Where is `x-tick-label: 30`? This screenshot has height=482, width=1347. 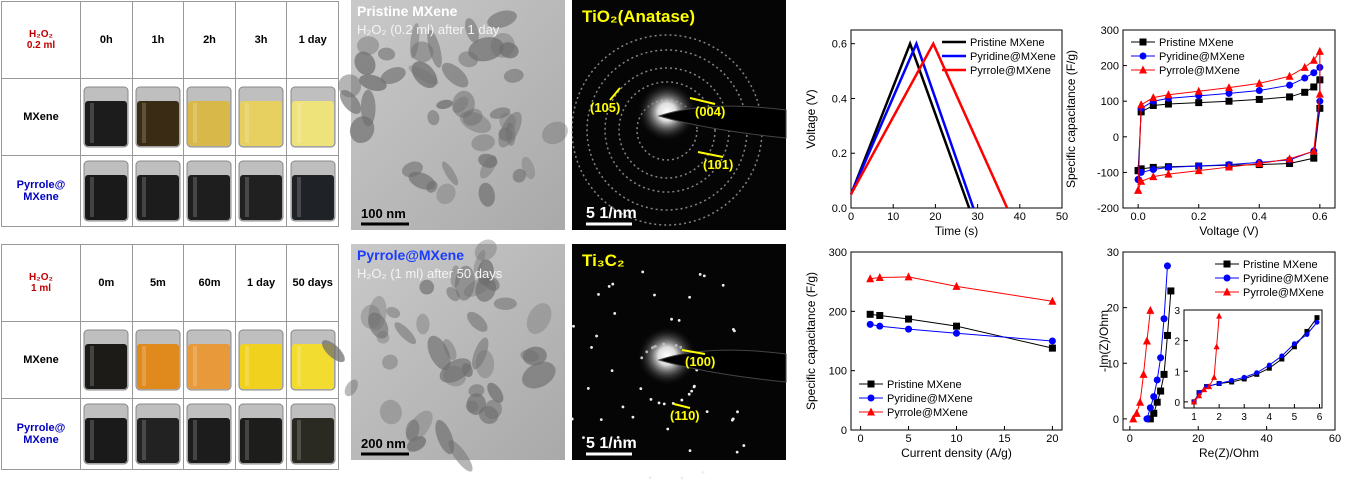
x-tick-label: 30 is located at coordinates (977, 217).